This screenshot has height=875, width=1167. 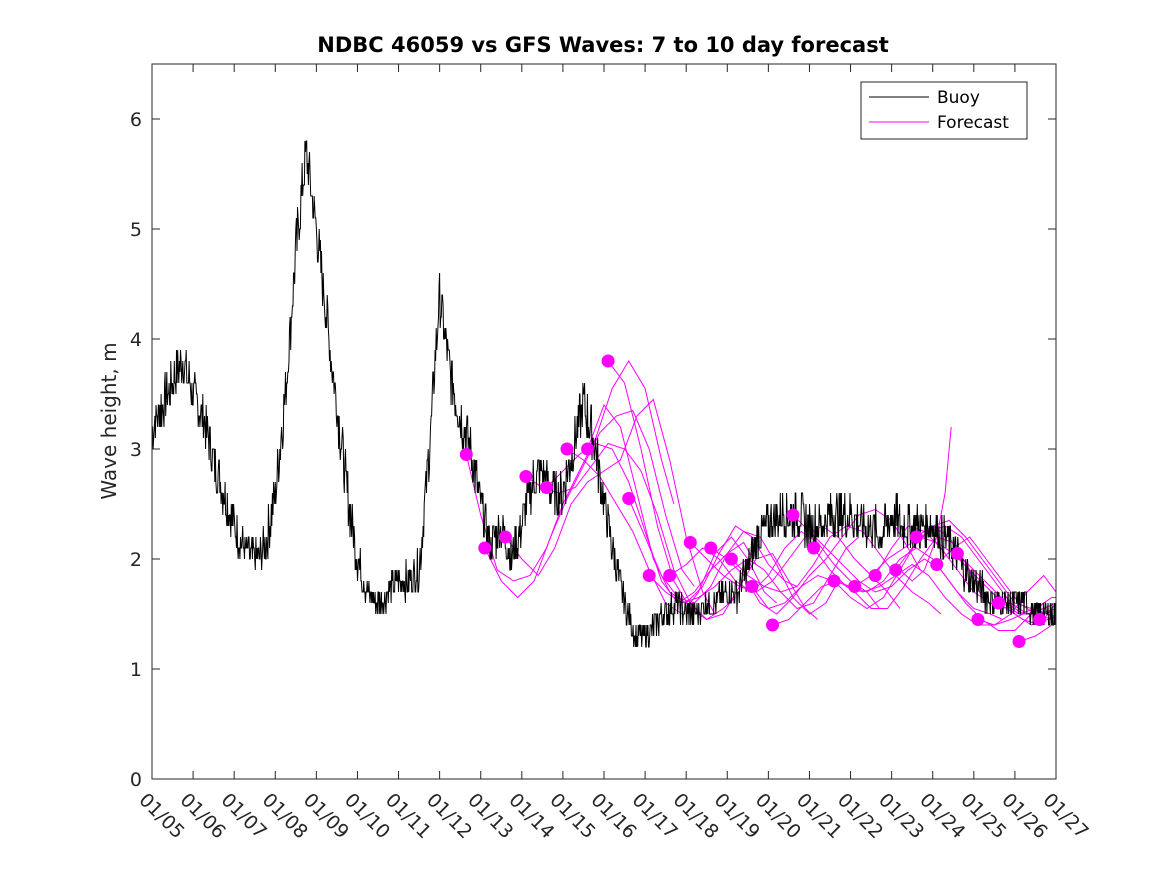 What do you see at coordinates (860, 816) in the screenshot?
I see `x-tick-label: 01/22` at bounding box center [860, 816].